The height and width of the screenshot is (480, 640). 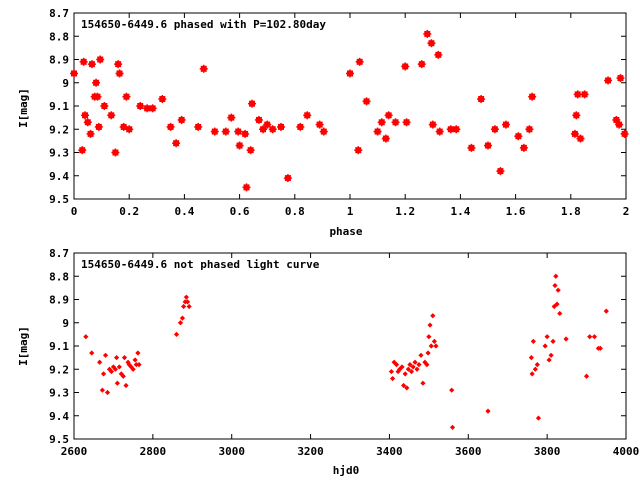 What do you see at coordinates (626, 451) in the screenshot?
I see `unphased-x-tick-label: 4000` at bounding box center [626, 451].